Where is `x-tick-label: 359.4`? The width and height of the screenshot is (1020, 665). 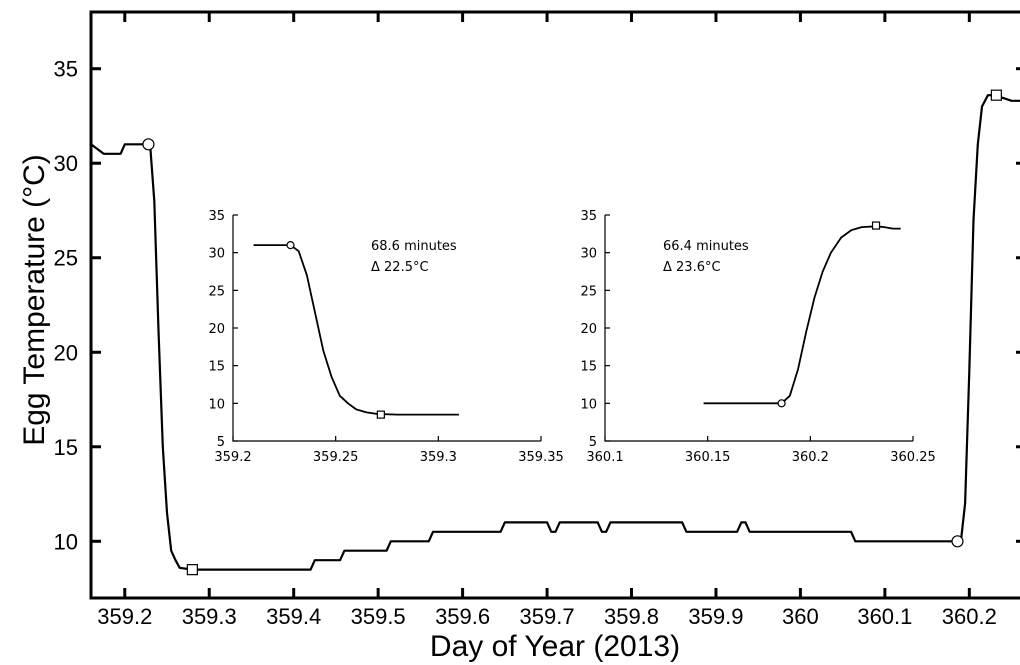
x-tick-label: 359.4 is located at coordinates (293, 616).